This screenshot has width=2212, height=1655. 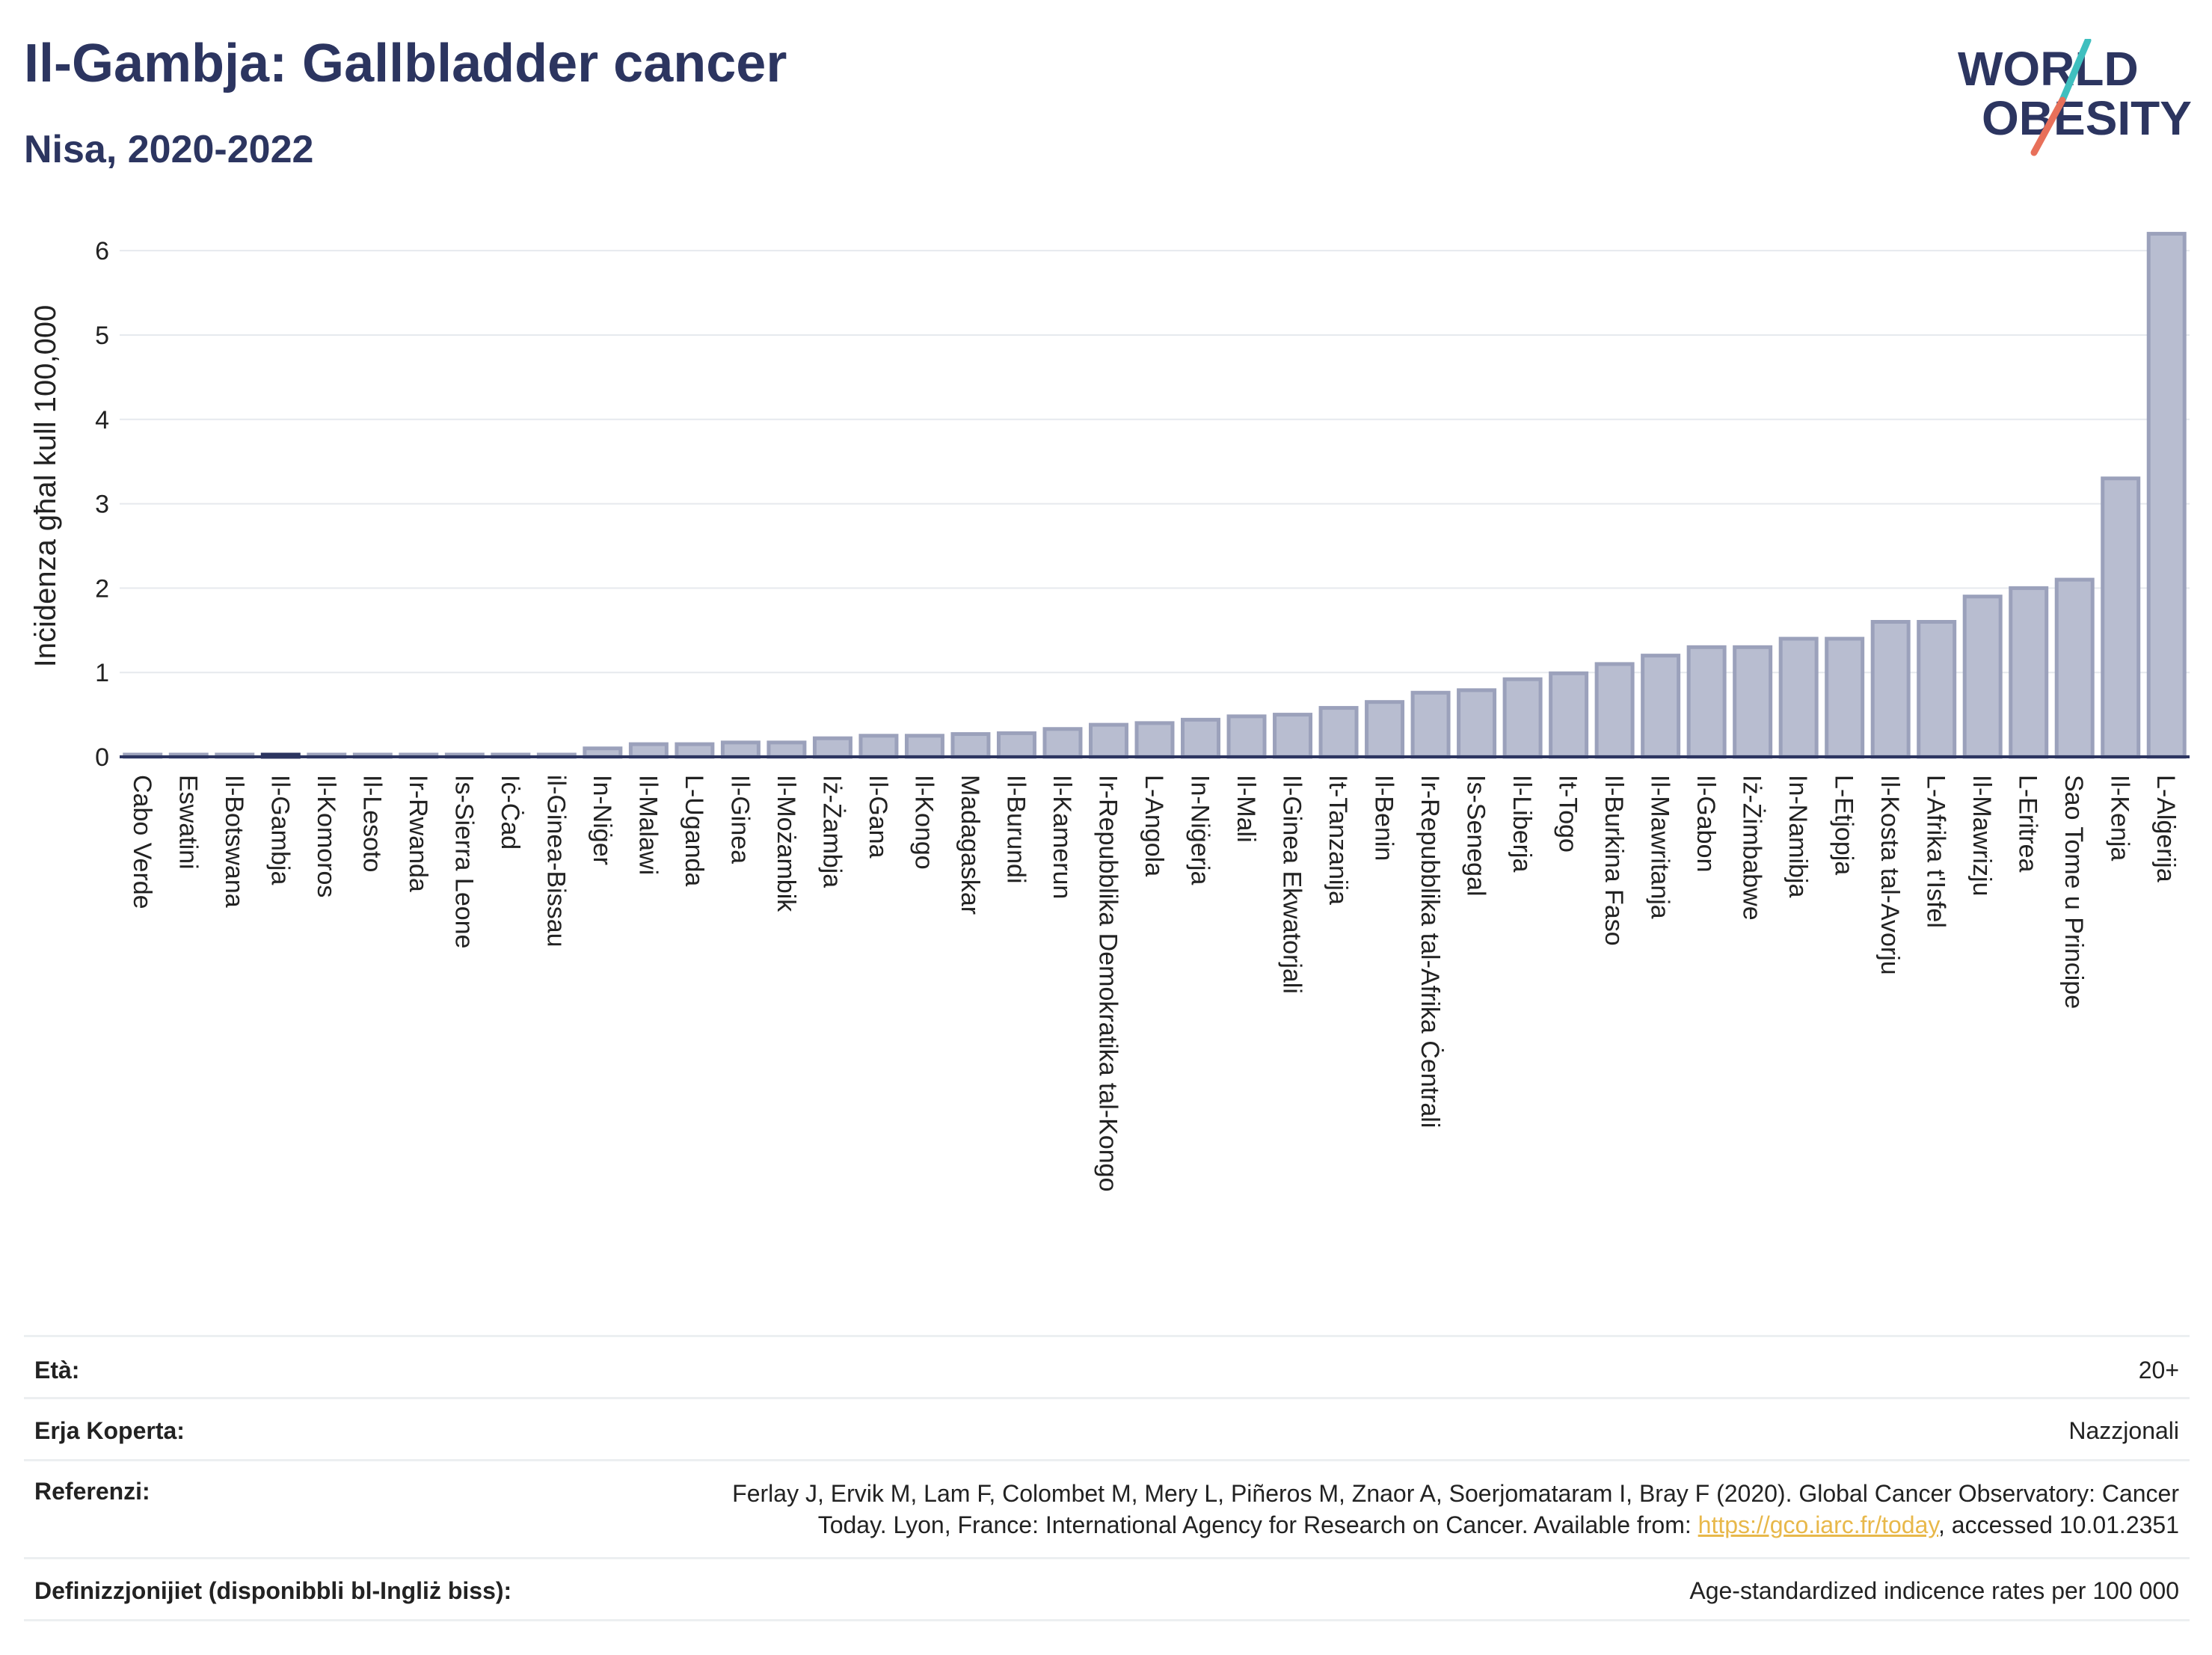 I want to click on x-tick-label: Eswatini, so click(x=187, y=822).